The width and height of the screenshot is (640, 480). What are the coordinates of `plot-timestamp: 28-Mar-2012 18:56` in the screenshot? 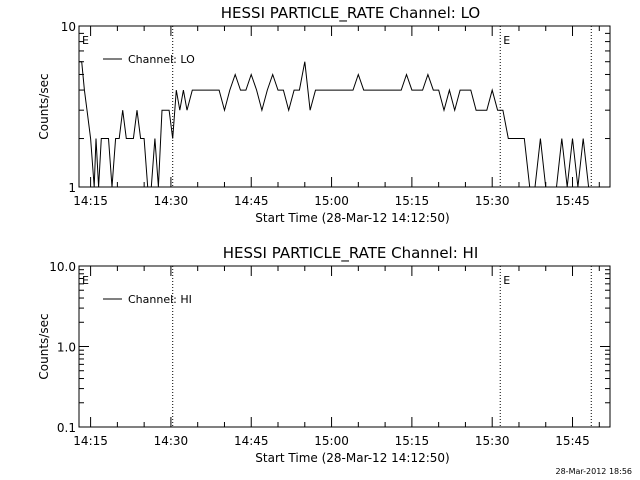 It's located at (594, 471).